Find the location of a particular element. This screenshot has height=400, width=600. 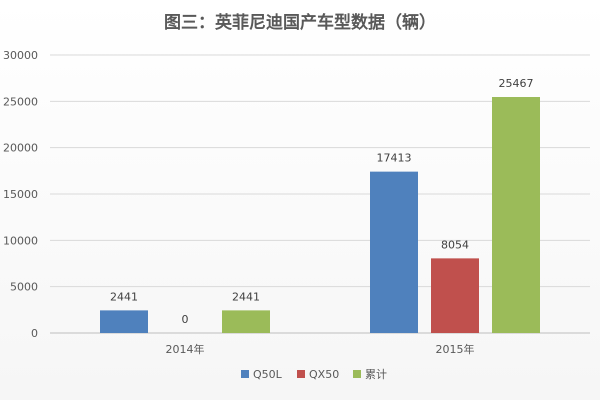

data-label: 0 is located at coordinates (185, 319).